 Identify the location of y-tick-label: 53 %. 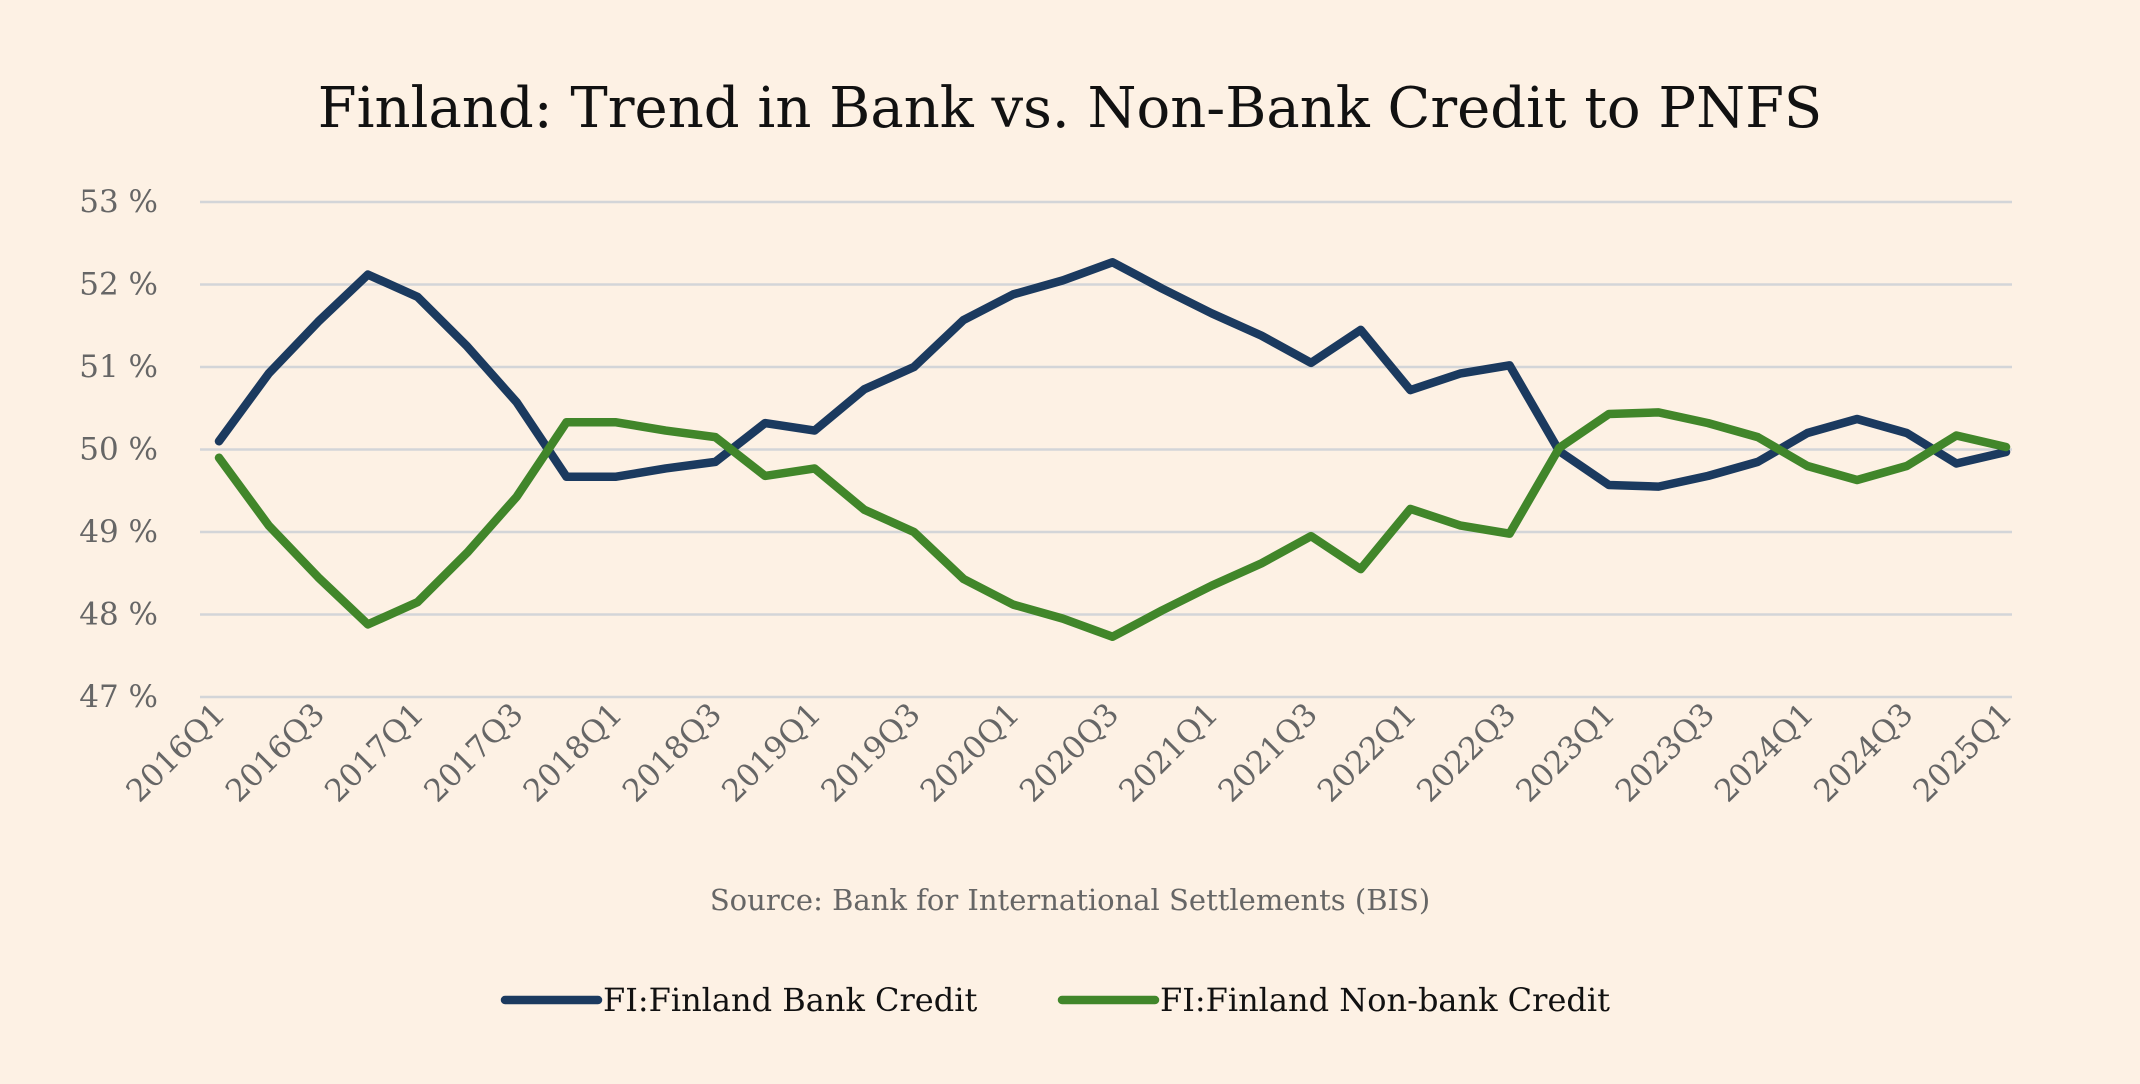
(118, 202).